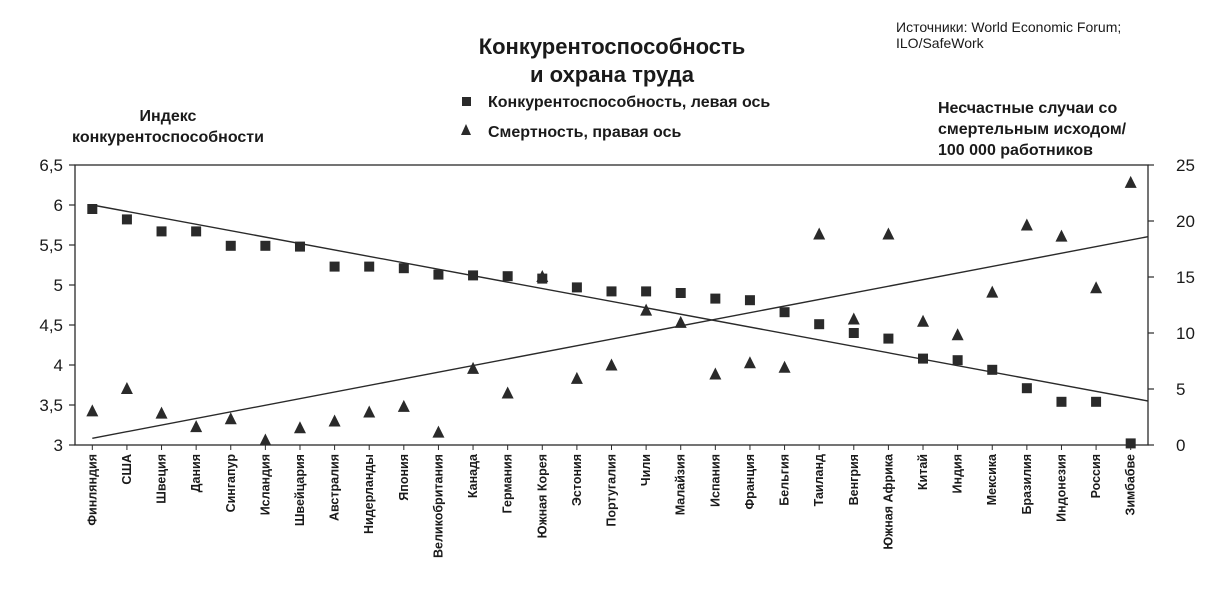 The height and width of the screenshot is (589, 1214). Describe the element at coordinates (785, 480) in the screenshot. I see `x-axis-category-label: Бельгия` at that location.